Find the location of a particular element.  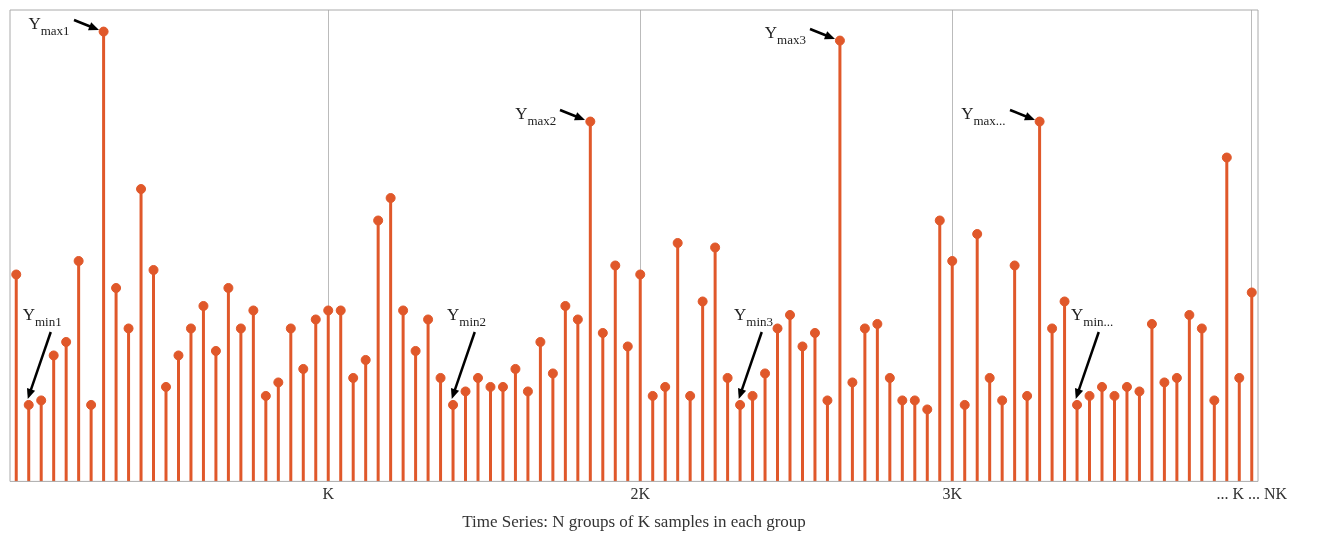

x-tick-label: K is located at coordinates (328, 494).